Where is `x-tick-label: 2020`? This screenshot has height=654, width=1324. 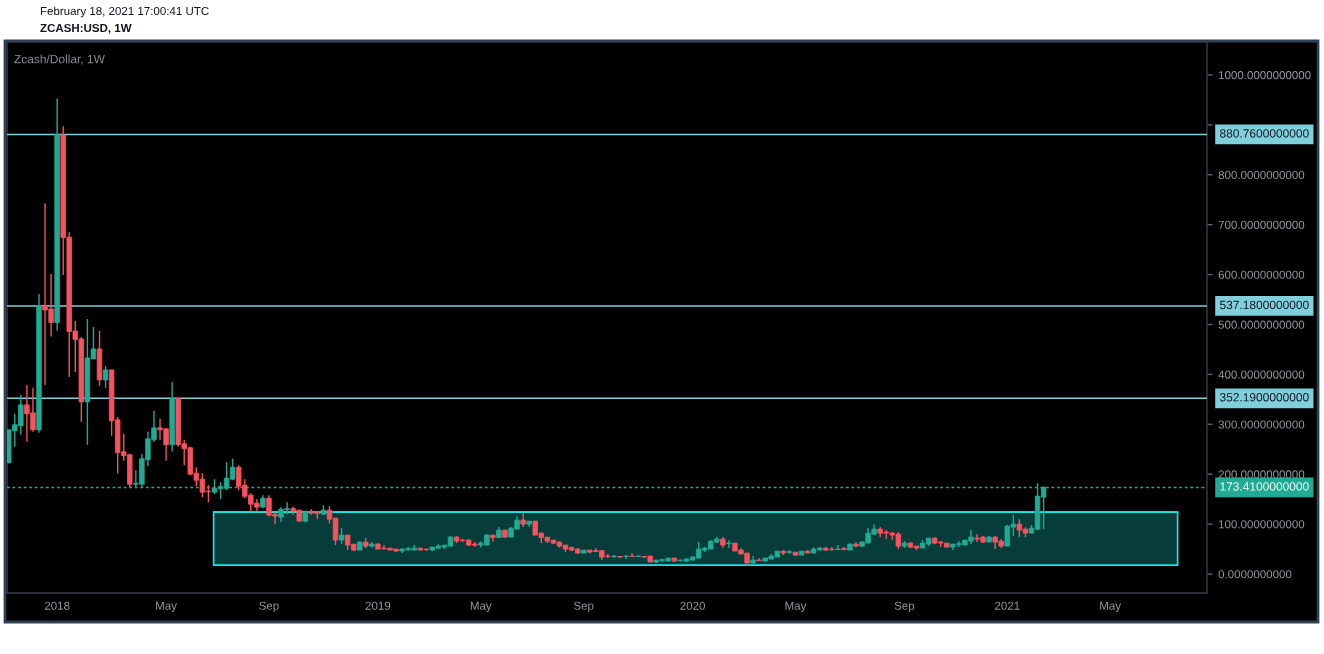
x-tick-label: 2020 is located at coordinates (692, 605).